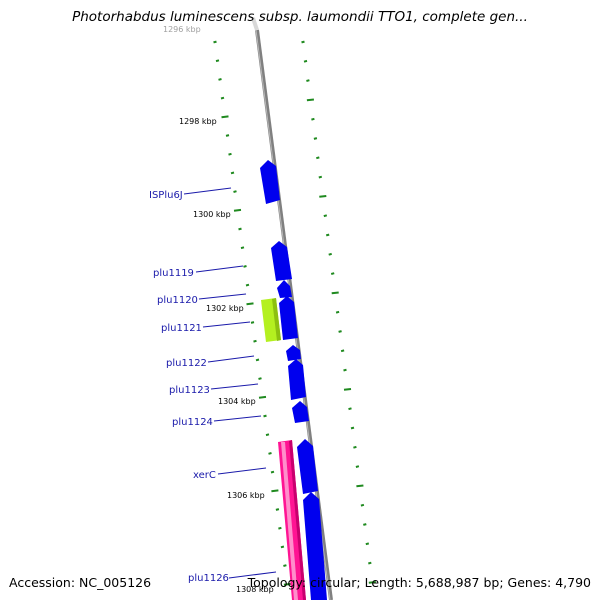 The image size is (600, 600). I want to click on inner-tick-marks, so click(252, 313).